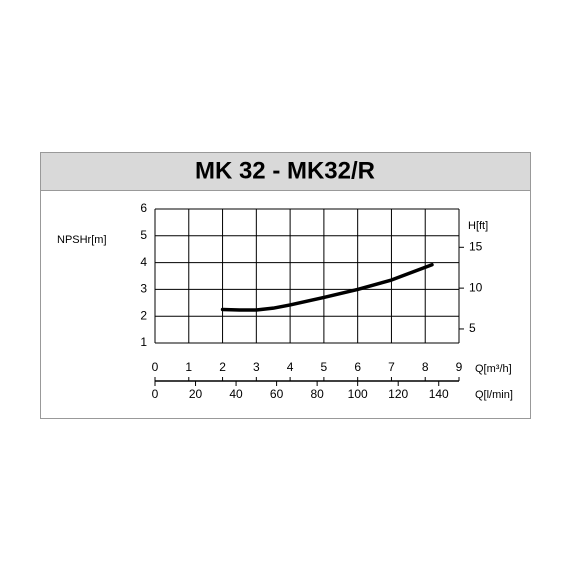 The height and width of the screenshot is (575, 570). What do you see at coordinates (143, 289) in the screenshot?
I see `y-tick-label: 3` at bounding box center [143, 289].